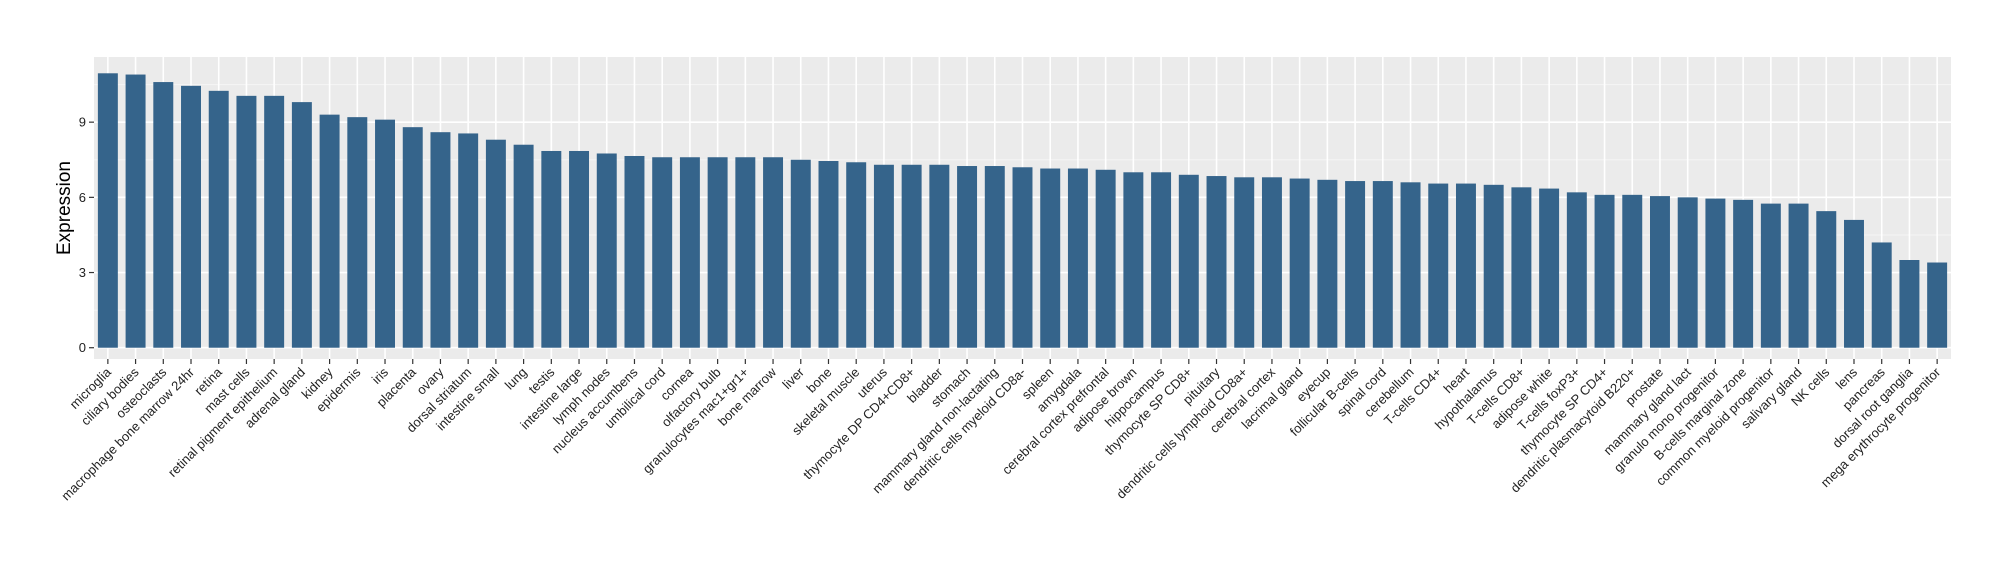  I want to click on y-tick-label: 6, so click(82, 197).